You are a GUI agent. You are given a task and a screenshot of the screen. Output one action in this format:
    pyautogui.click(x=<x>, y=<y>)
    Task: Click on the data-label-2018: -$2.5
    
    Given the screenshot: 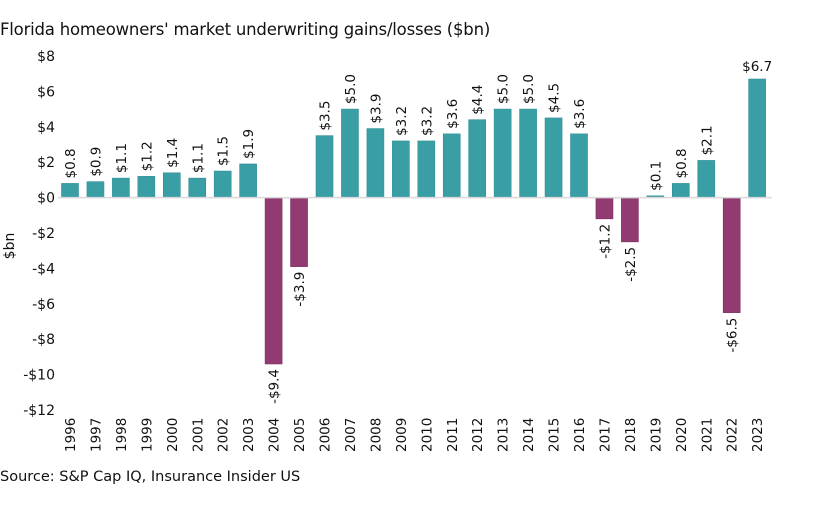 What is the action you would take?
    pyautogui.click(x=631, y=264)
    